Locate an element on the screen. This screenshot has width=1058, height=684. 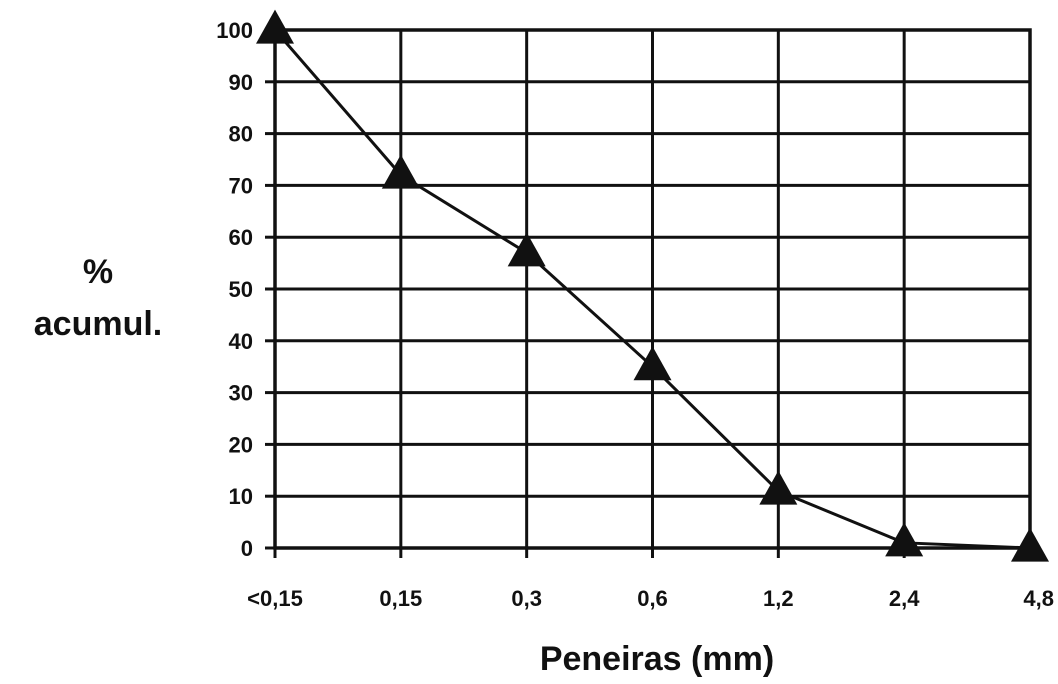
y-tick-label: 40 is located at coordinates (241, 341).